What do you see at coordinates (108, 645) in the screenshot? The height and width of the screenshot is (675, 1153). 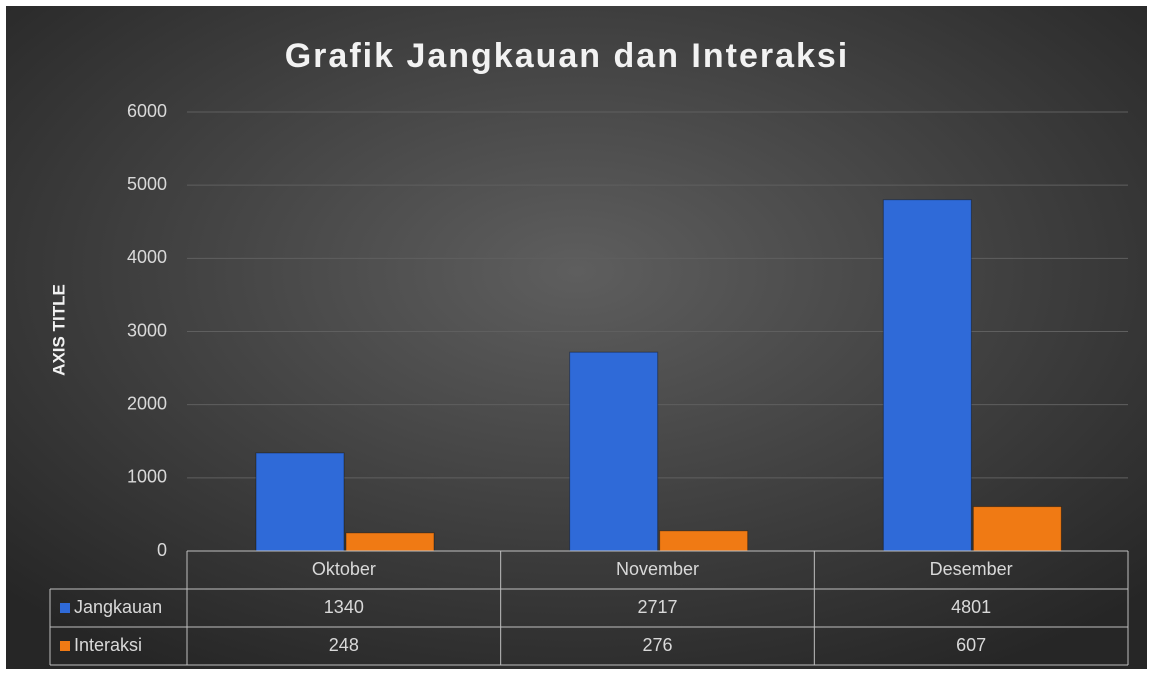 I see `legend-label: Interaksi` at bounding box center [108, 645].